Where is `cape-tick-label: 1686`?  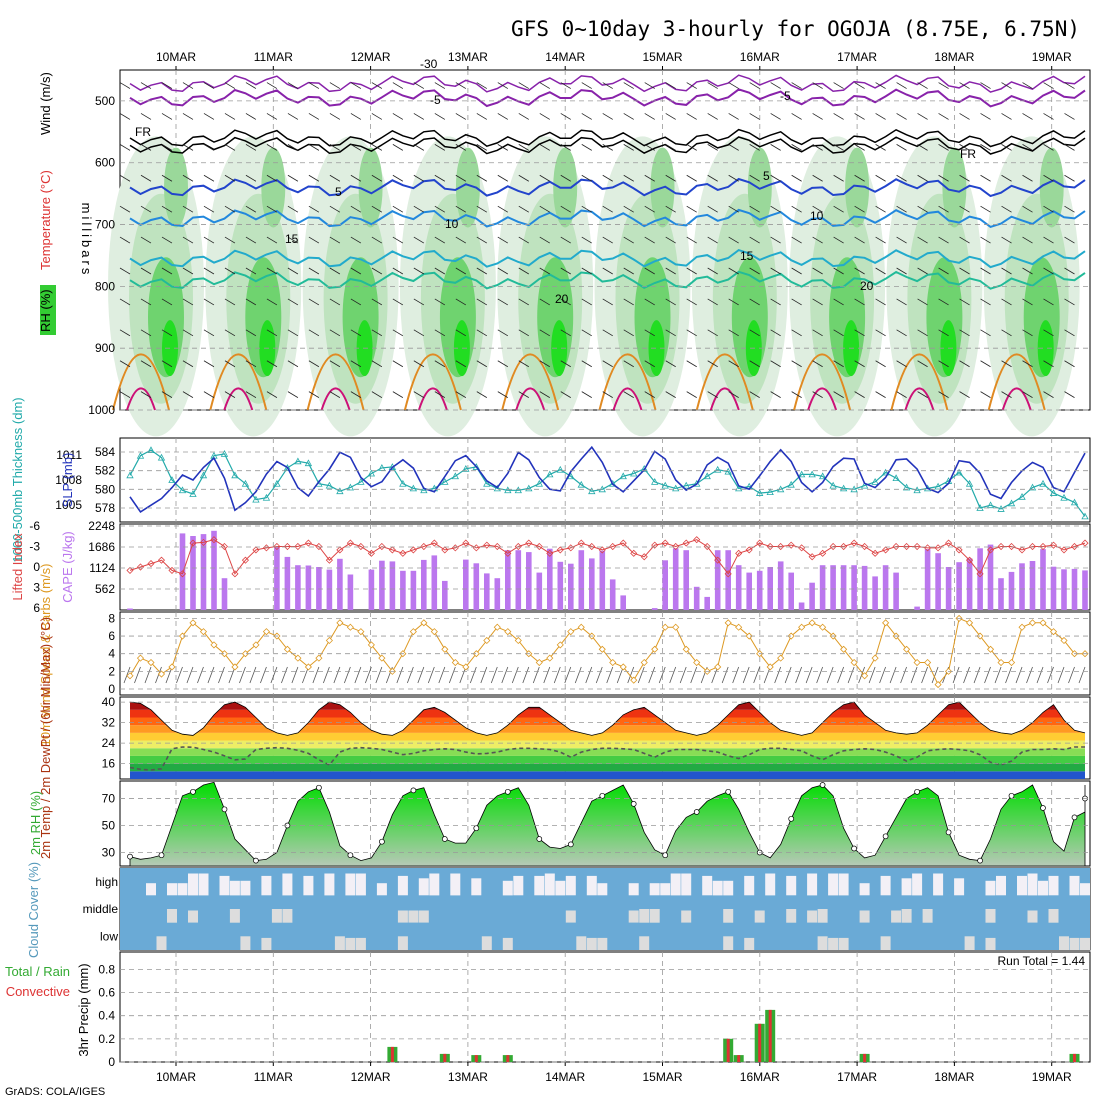 cape-tick-label: 1686 is located at coordinates (101, 547).